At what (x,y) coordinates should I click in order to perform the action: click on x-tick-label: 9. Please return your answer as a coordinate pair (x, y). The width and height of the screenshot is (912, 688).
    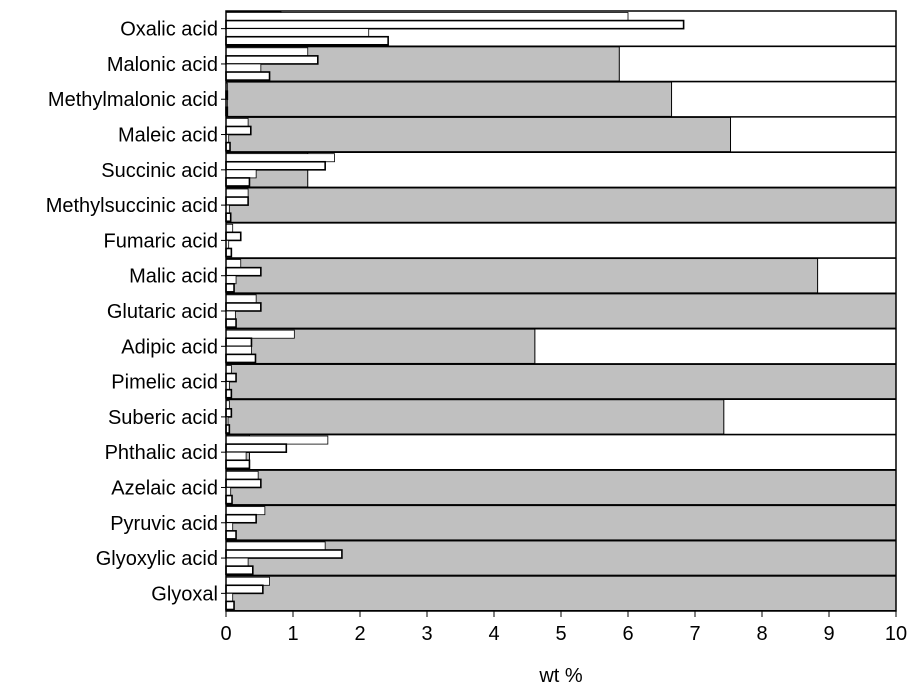
    Looking at the image, I should click on (828, 634).